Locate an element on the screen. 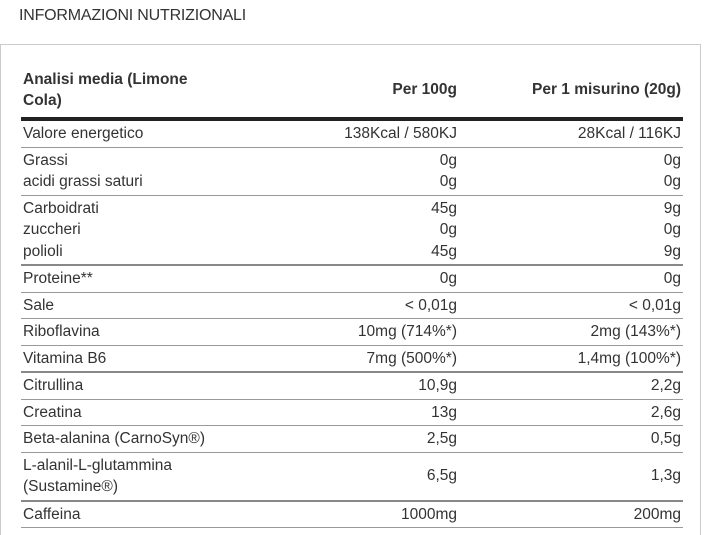 This screenshot has height=535, width=705. value-per-serving: 1,4mg (100%*) is located at coordinates (629, 358).